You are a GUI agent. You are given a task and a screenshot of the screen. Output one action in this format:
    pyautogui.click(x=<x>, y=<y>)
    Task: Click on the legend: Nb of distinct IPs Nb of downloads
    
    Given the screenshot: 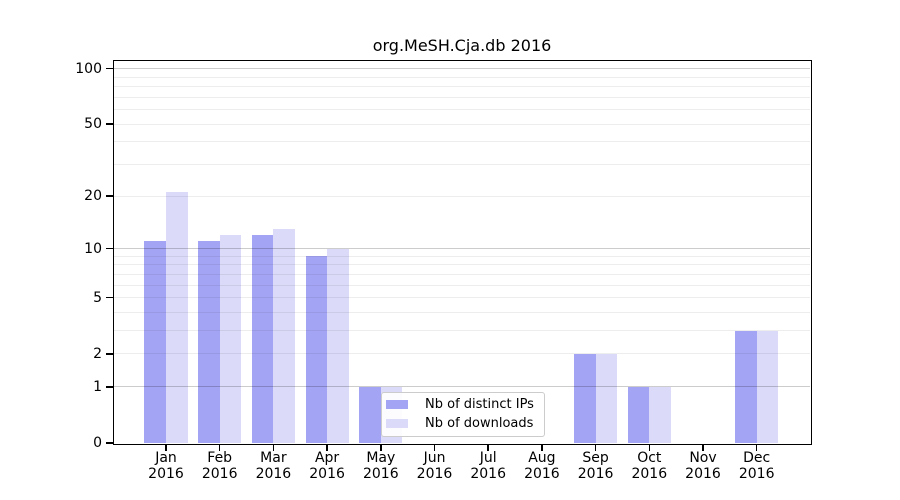 What is the action you would take?
    pyautogui.click(x=463, y=414)
    